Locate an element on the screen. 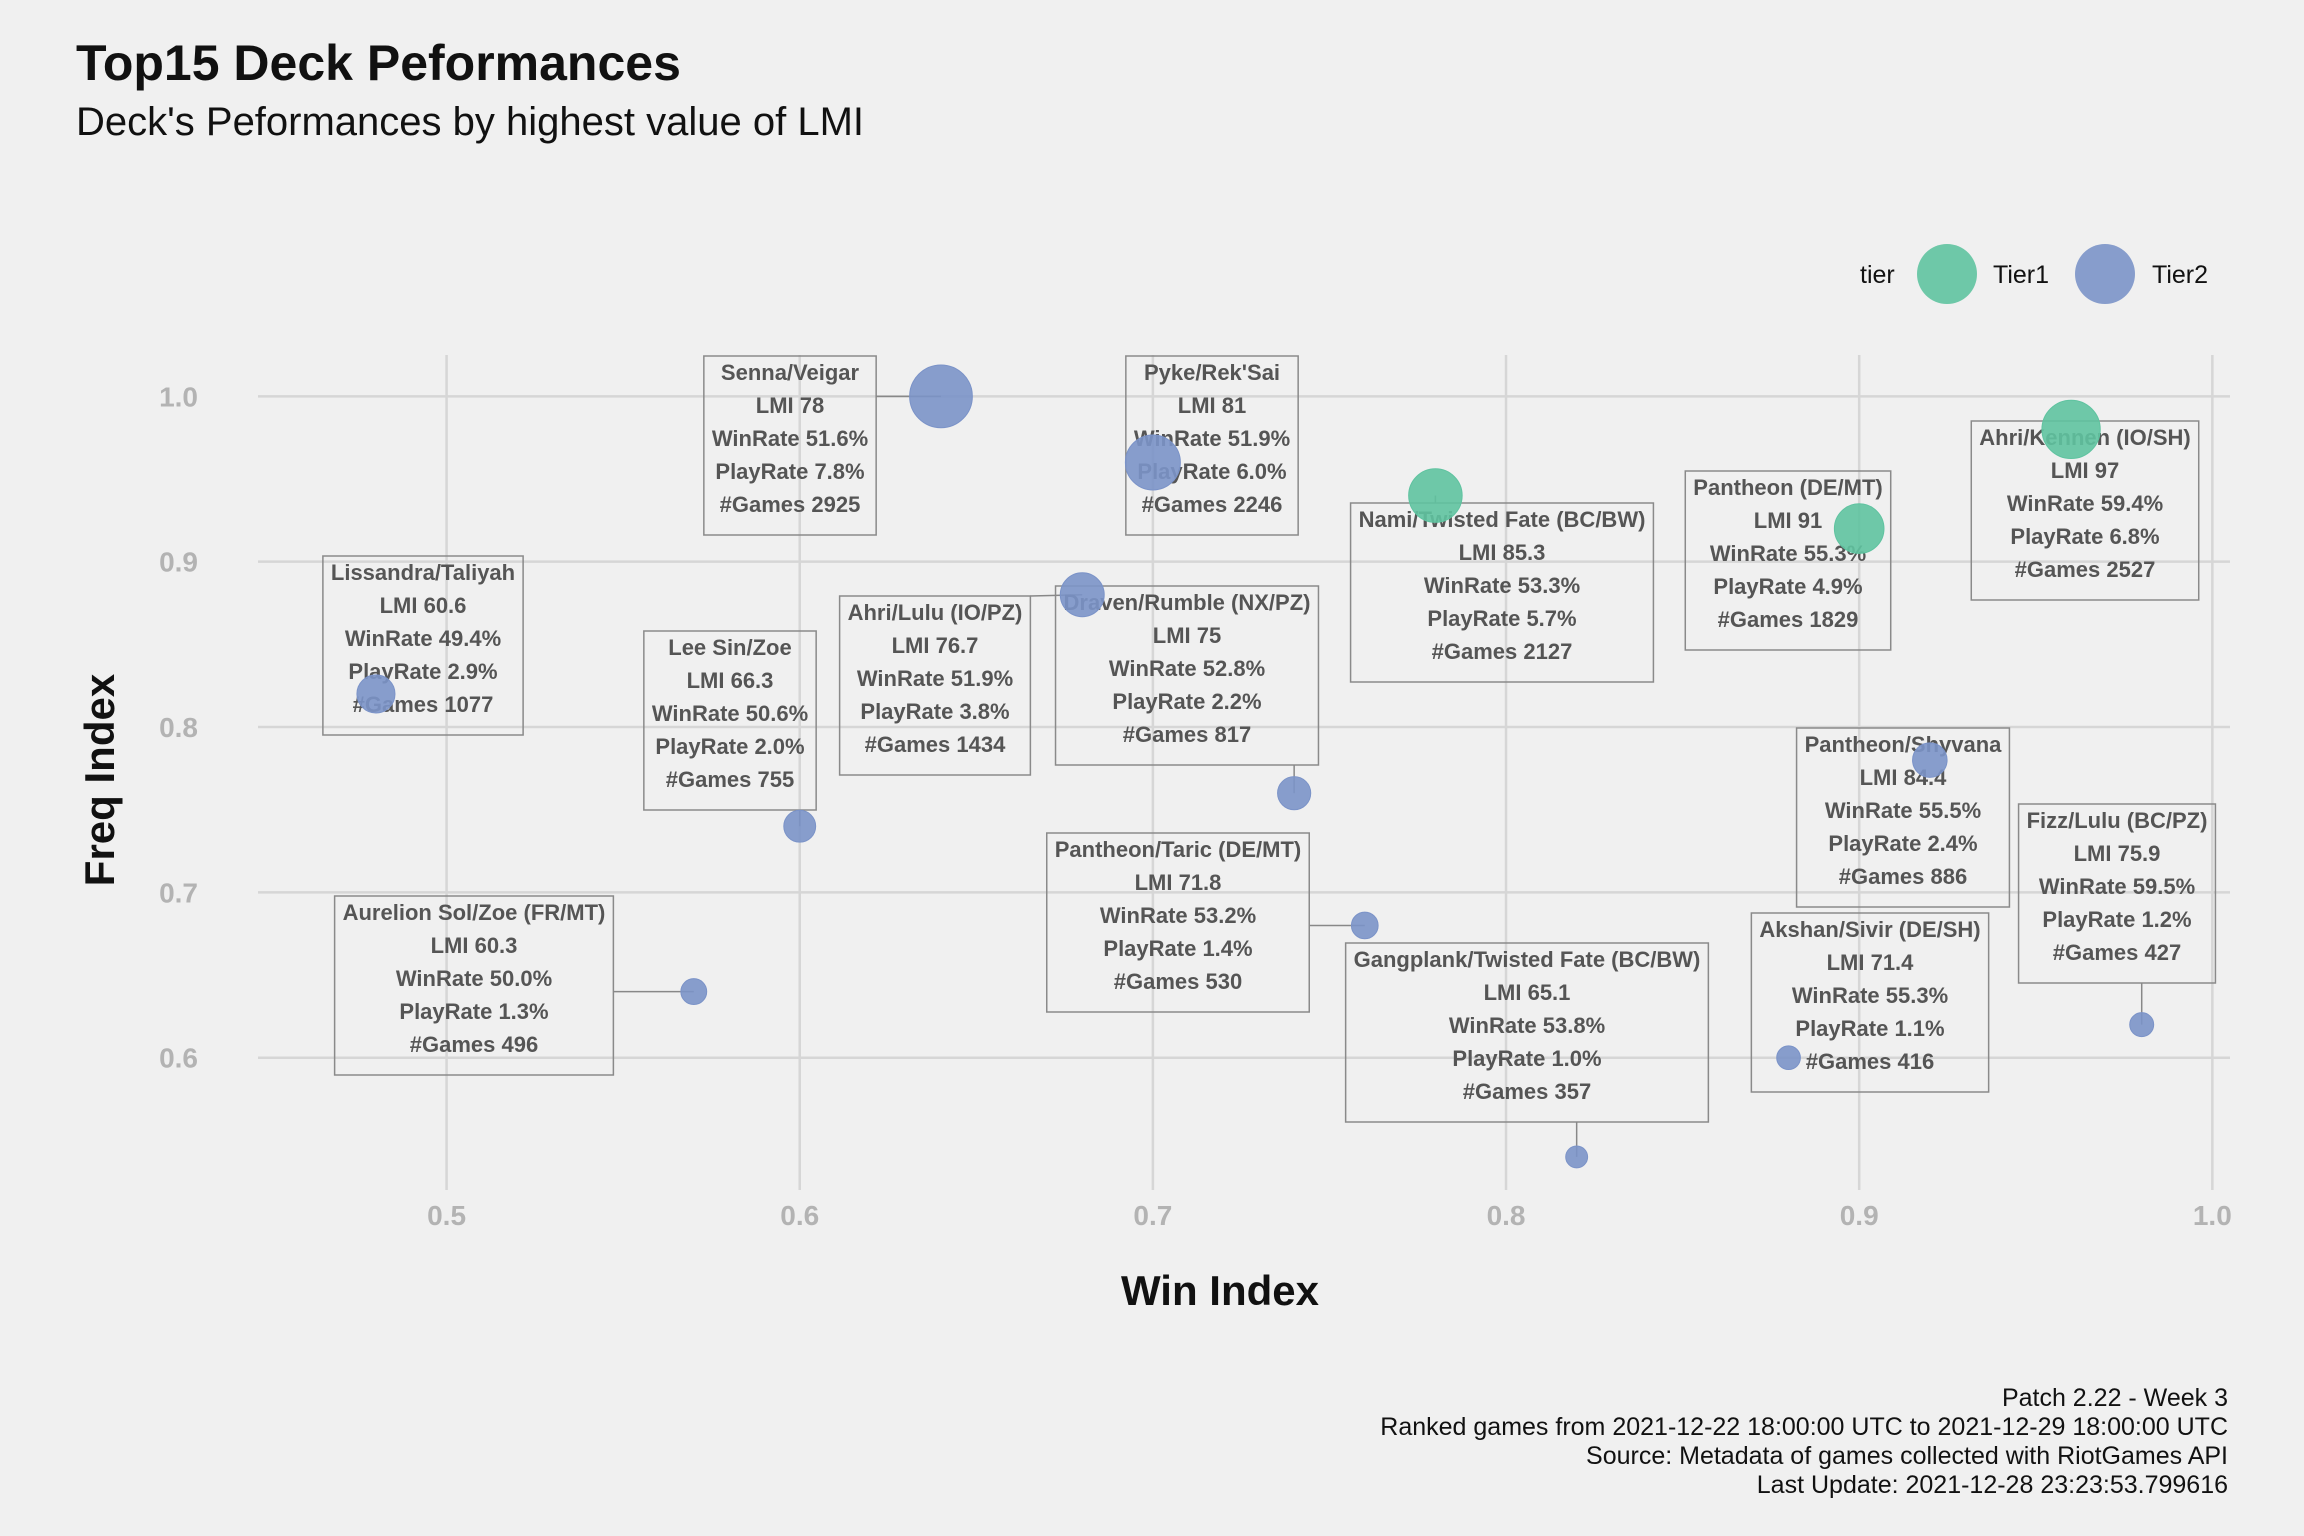 The image size is (2304, 1536). point-label-line: #Games 2527 is located at coordinates (2085, 569).